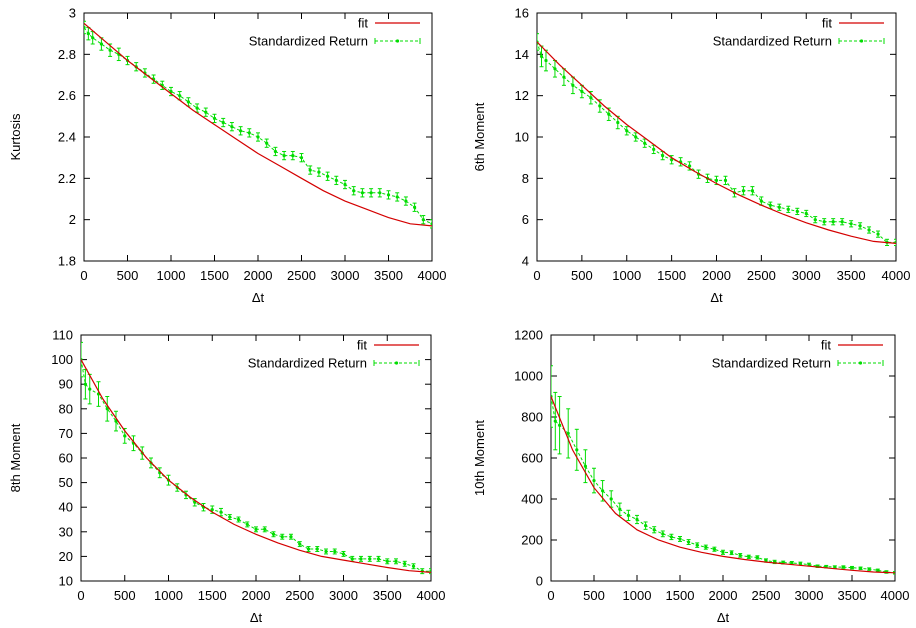 The image size is (916, 628). What do you see at coordinates (637, 595) in the screenshot?
I see `x-tick-label: 1000` at bounding box center [637, 595].